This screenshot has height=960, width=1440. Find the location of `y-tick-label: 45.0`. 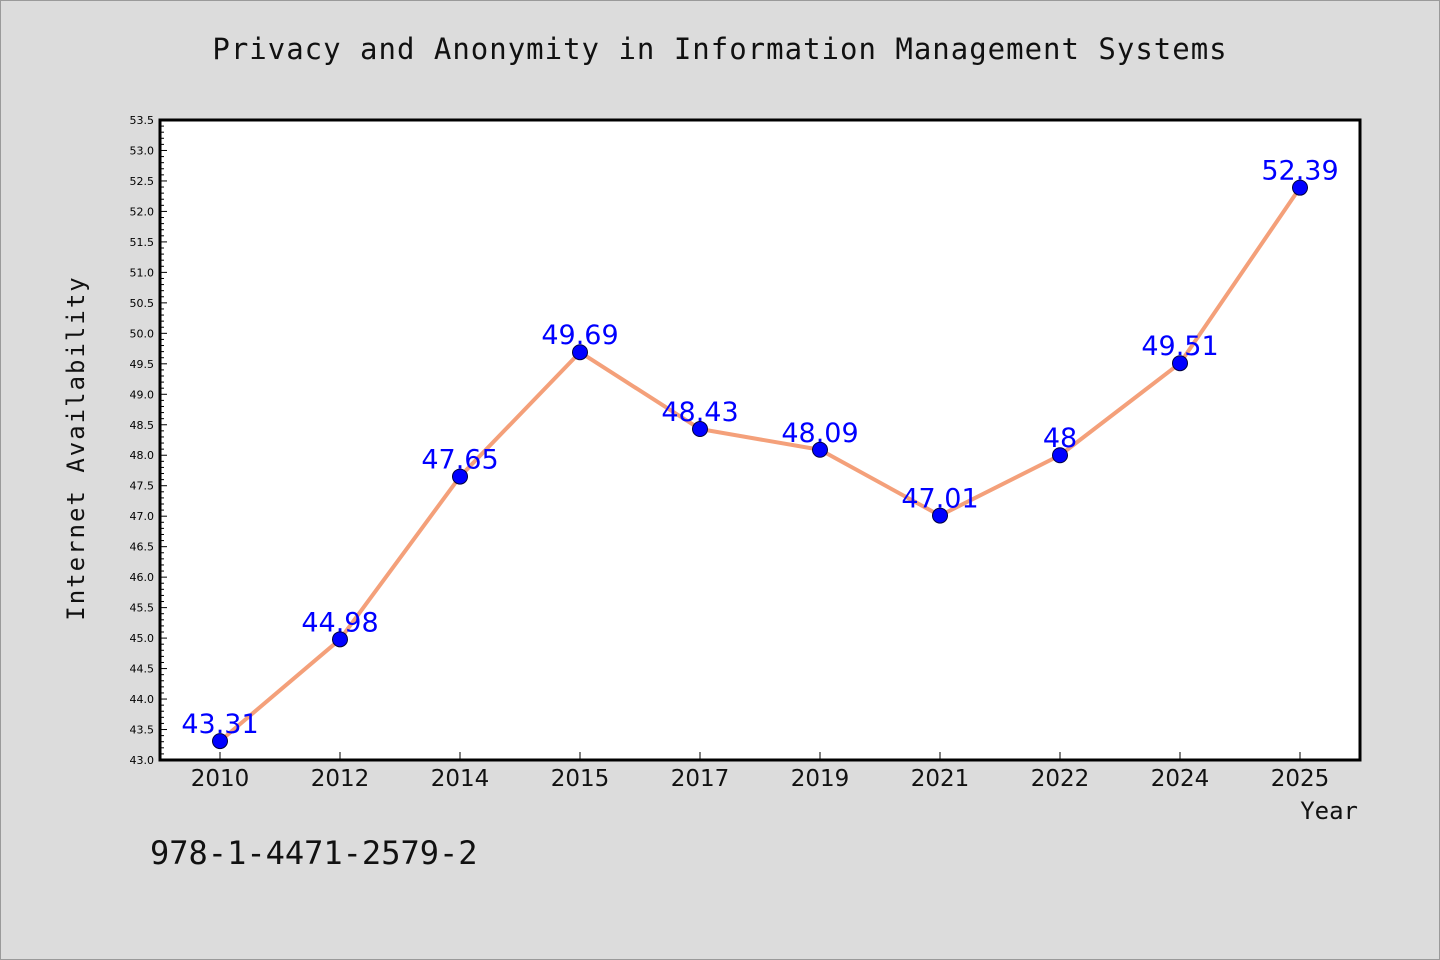

y-tick-label: 45.0 is located at coordinates (142, 638).